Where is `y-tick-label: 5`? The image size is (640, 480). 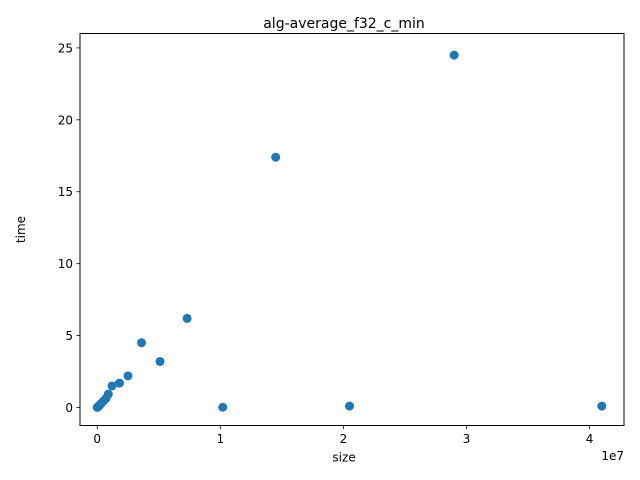
y-tick-label: 5 is located at coordinates (69, 336).